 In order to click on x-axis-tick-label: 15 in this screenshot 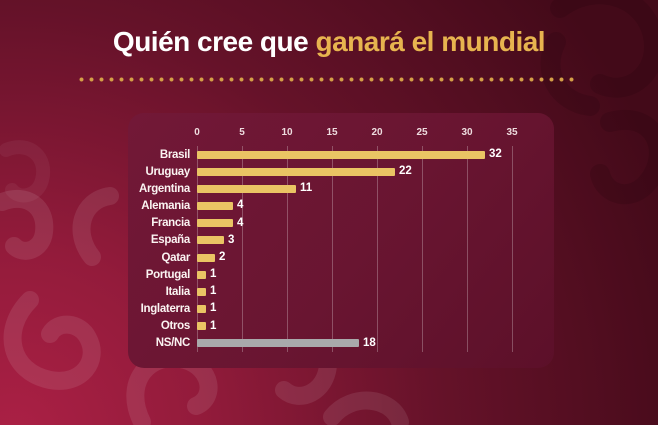, I will do `click(332, 132)`.